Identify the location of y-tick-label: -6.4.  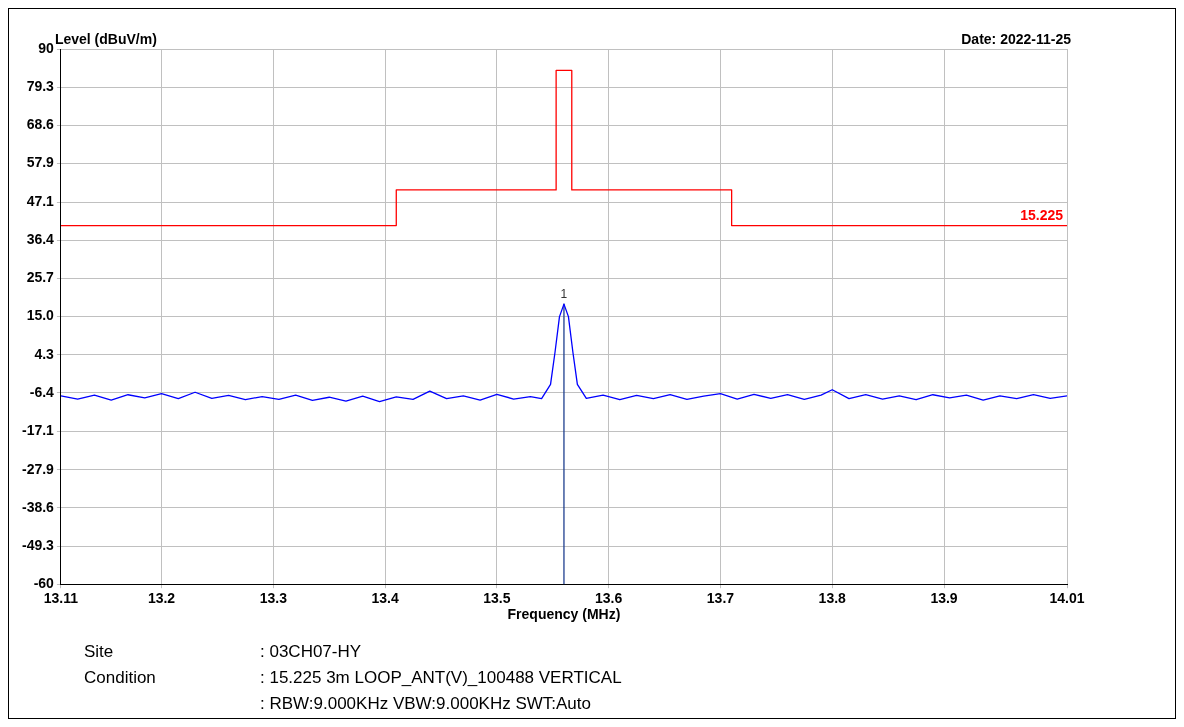
(42, 391).